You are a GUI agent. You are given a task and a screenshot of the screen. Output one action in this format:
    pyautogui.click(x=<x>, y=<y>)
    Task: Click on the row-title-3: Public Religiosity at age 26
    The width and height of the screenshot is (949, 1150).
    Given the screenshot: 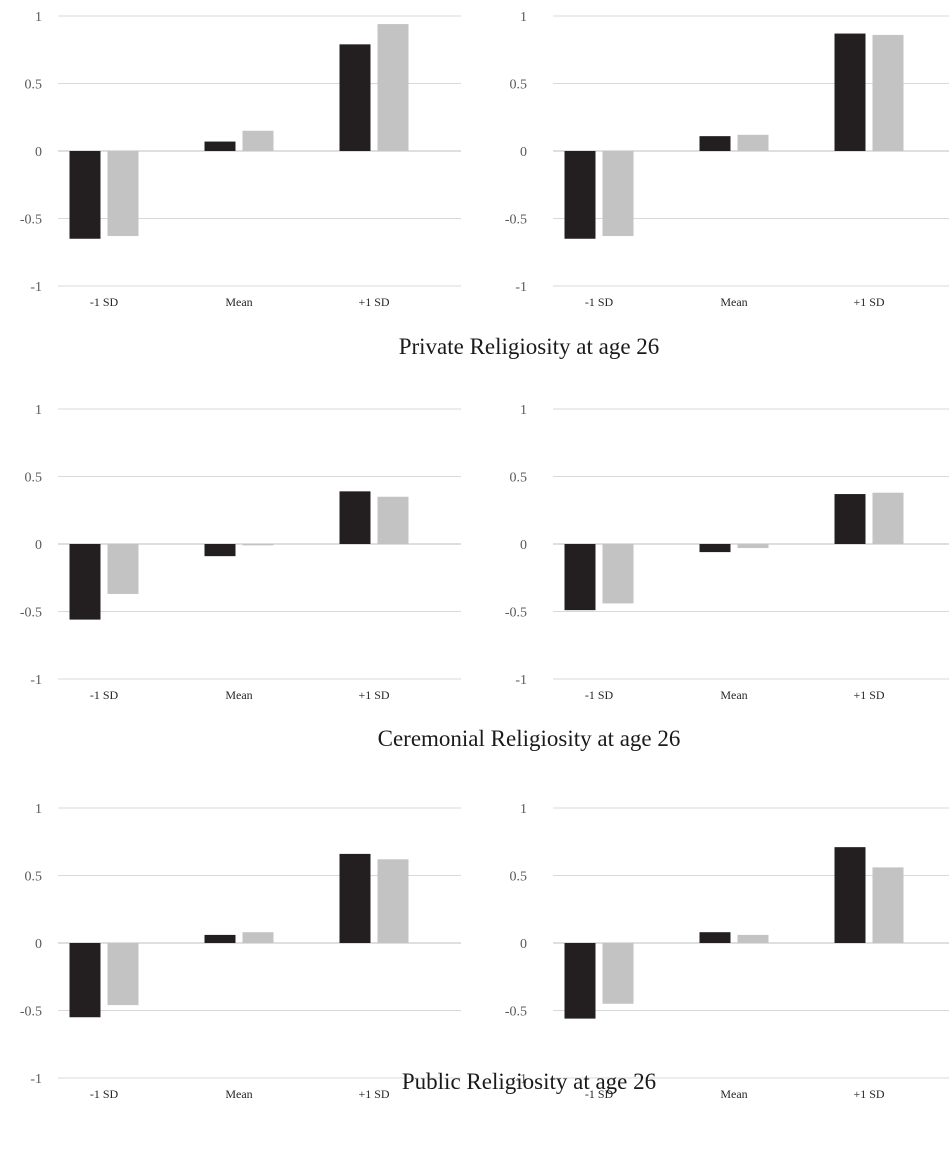 What is the action you would take?
    pyautogui.click(x=529, y=1081)
    